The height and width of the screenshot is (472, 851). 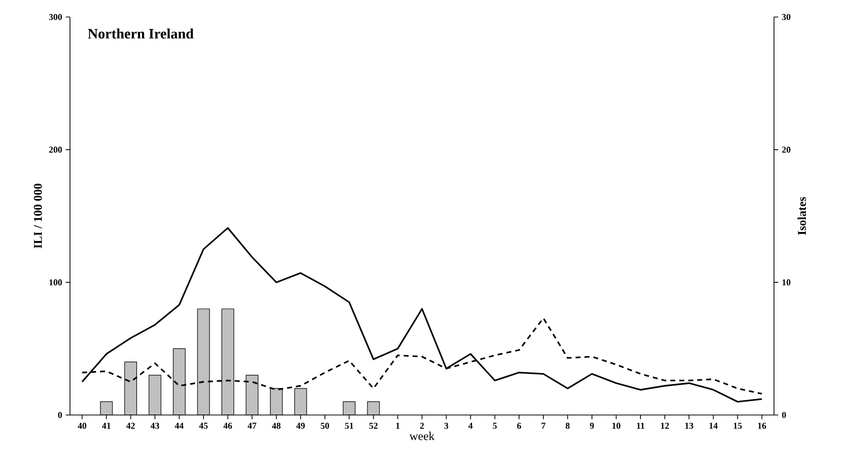 What do you see at coordinates (179, 425) in the screenshot?
I see `x-tick-label: 44` at bounding box center [179, 425].